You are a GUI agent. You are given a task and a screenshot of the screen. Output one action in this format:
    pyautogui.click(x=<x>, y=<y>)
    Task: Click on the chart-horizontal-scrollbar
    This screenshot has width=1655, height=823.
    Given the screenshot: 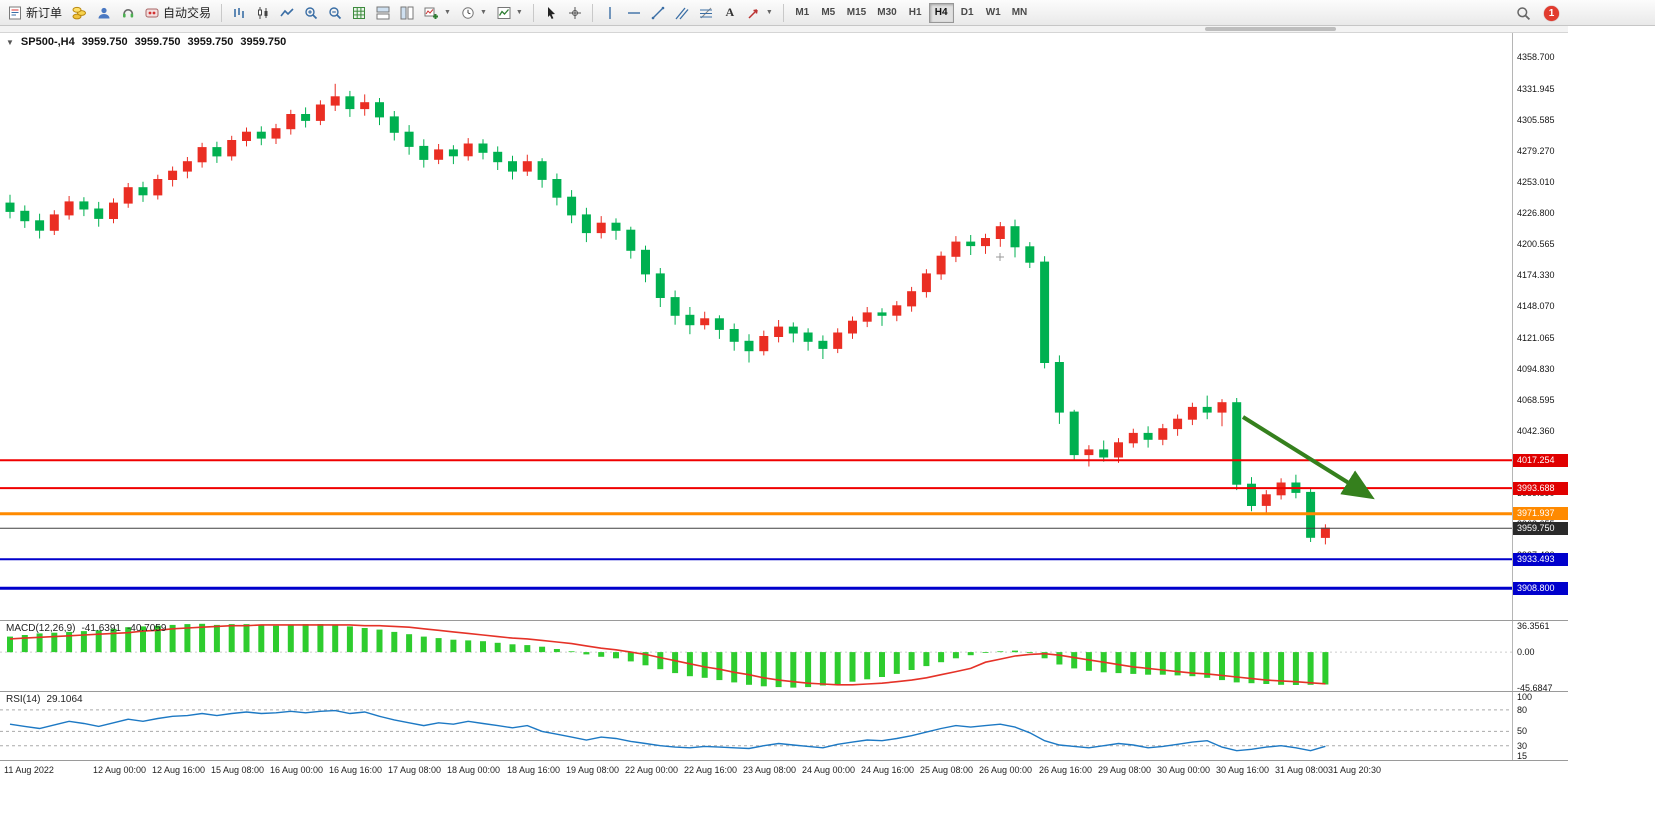 What is the action you would take?
    pyautogui.click(x=784, y=29)
    